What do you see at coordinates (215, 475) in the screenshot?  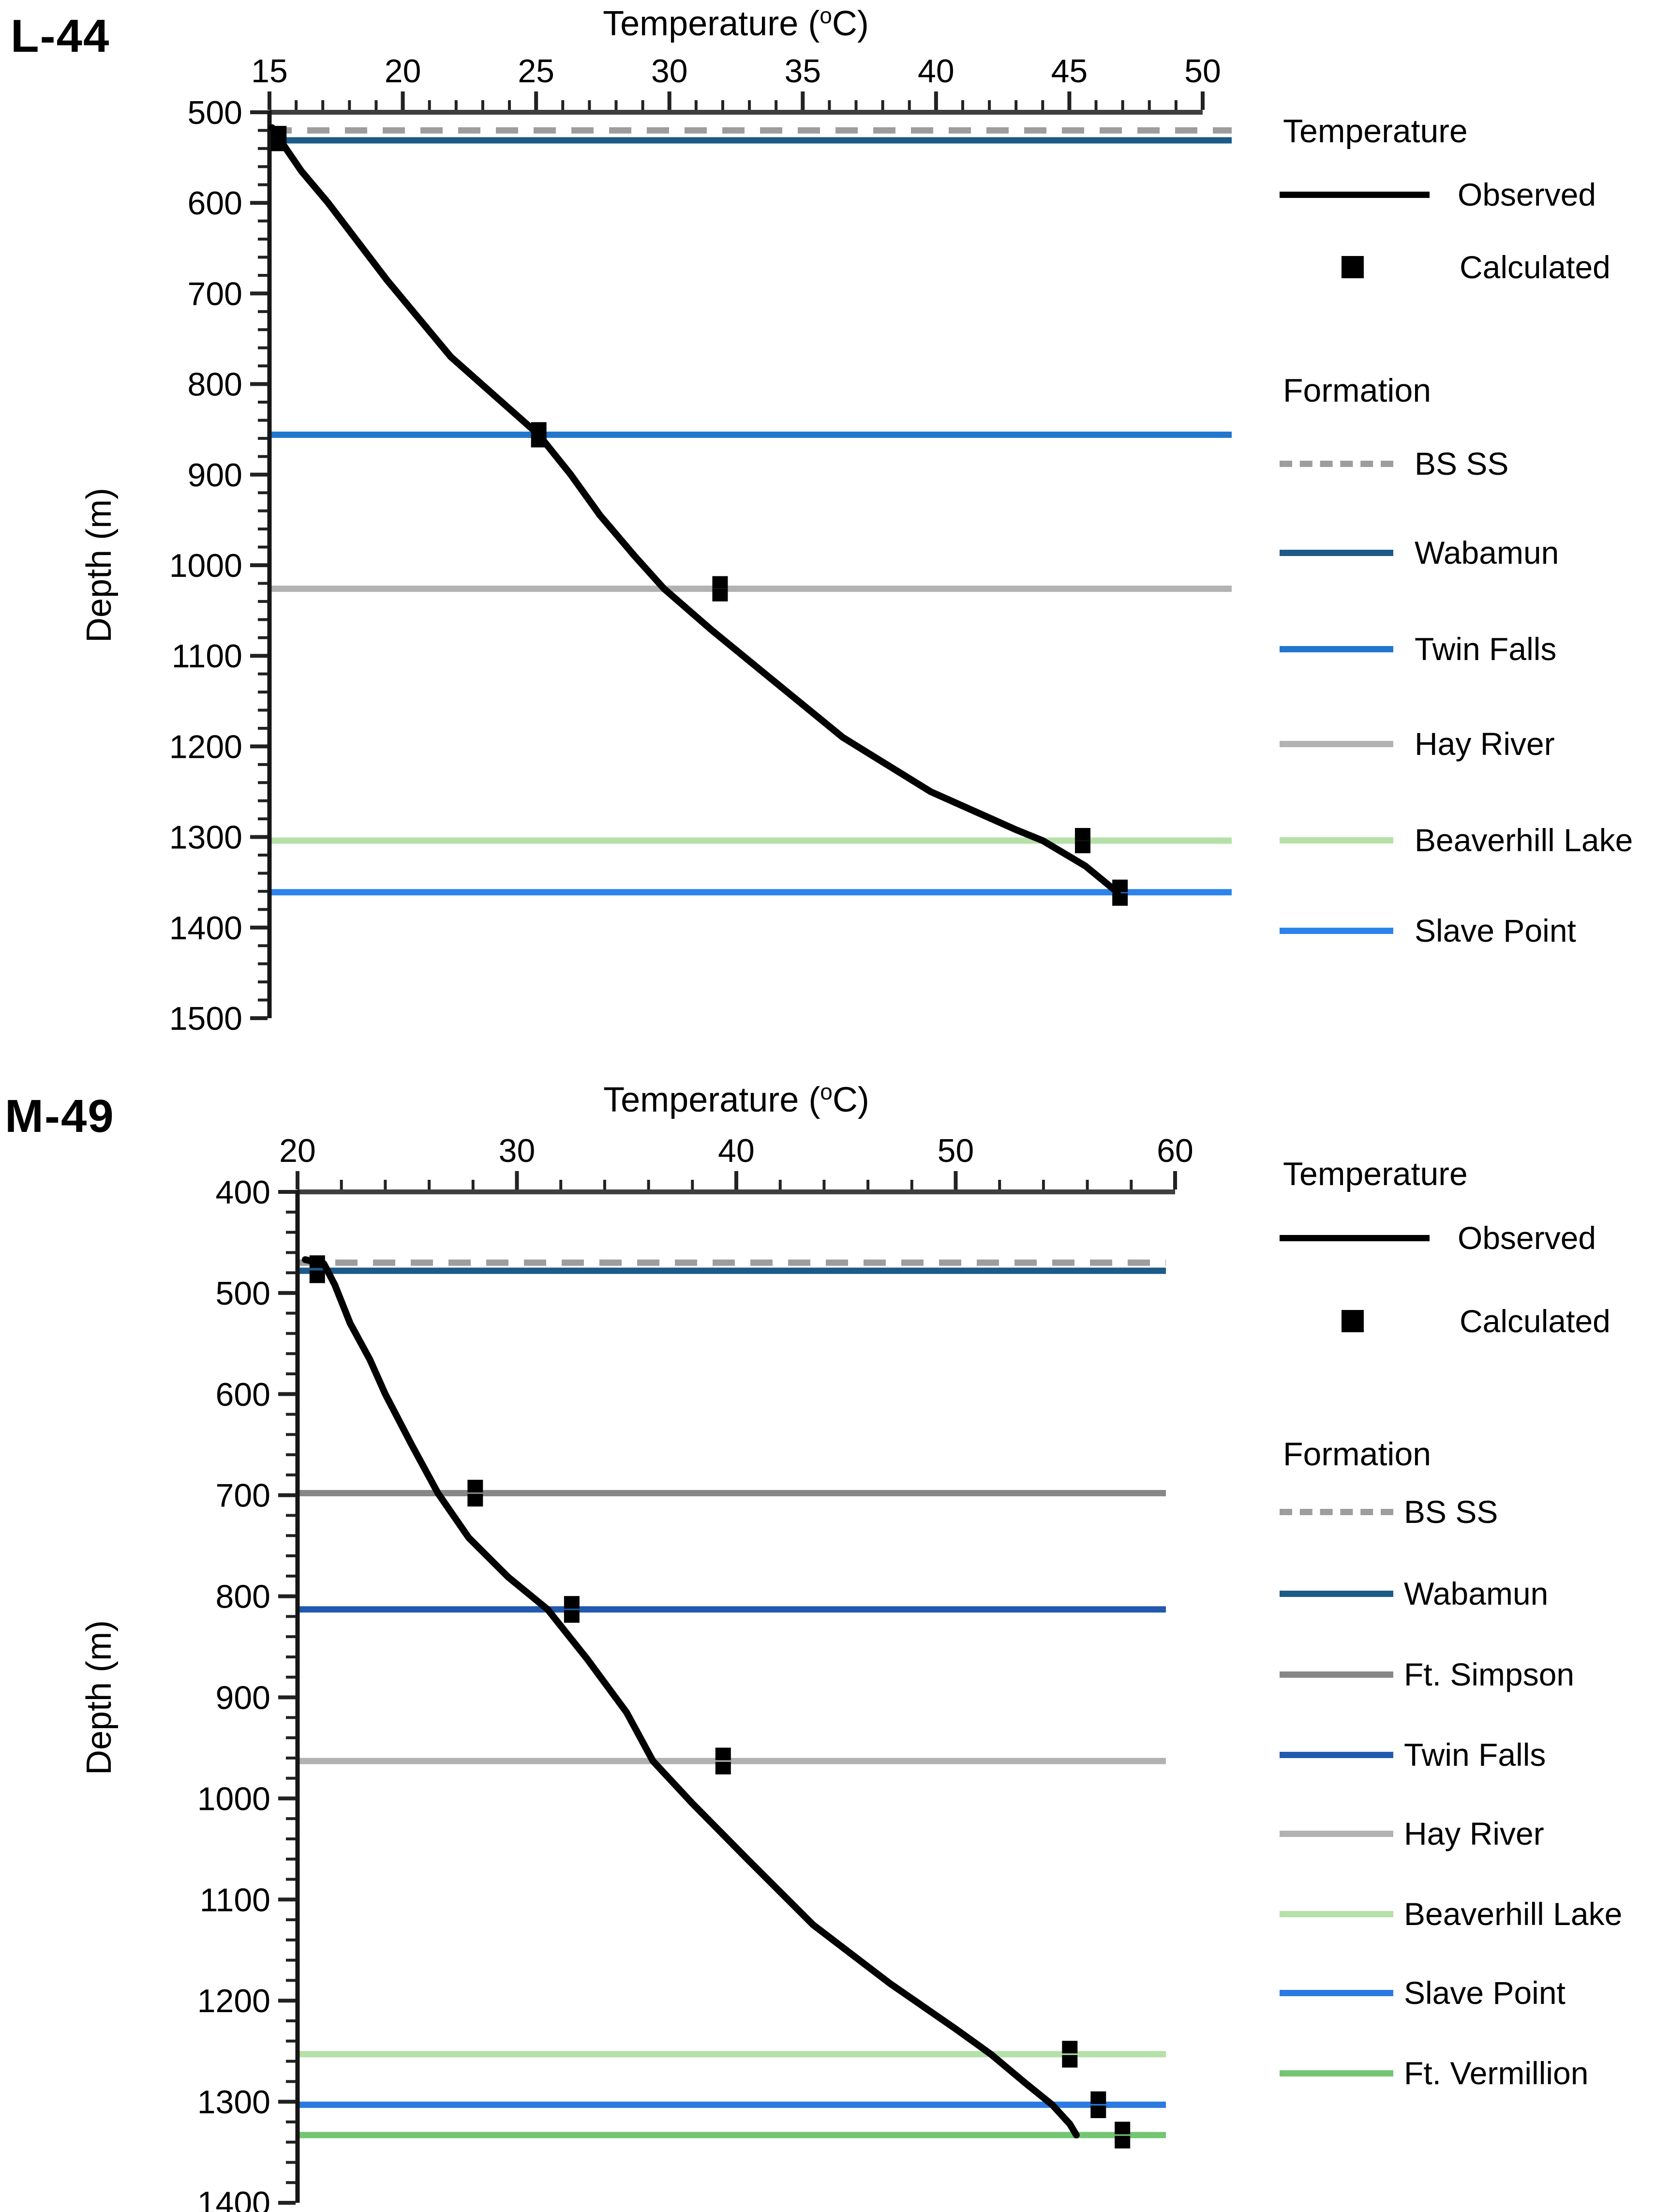 I see `y-tick-label-900: 900` at bounding box center [215, 475].